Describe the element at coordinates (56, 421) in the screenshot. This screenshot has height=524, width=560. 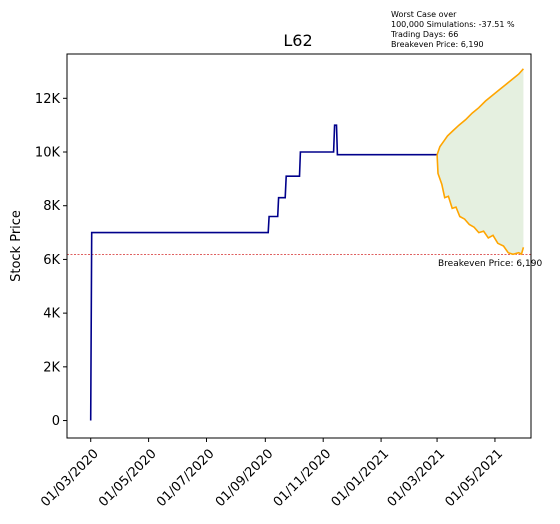
I see `y-tick-label: 0` at that location.